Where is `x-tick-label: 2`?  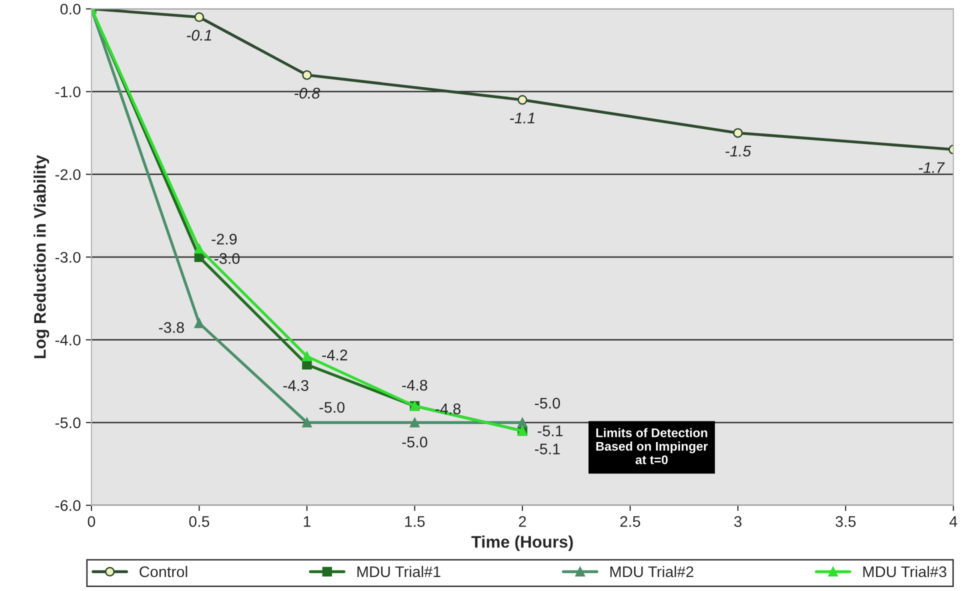
x-tick-label: 2 is located at coordinates (522, 521).